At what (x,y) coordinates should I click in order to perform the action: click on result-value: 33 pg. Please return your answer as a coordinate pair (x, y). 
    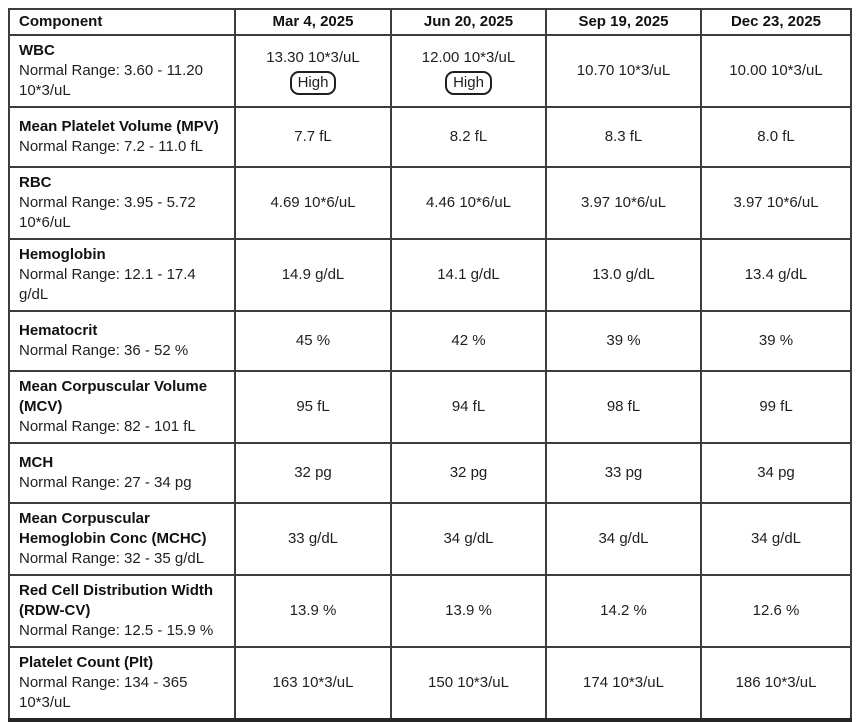
    Looking at the image, I should click on (623, 472).